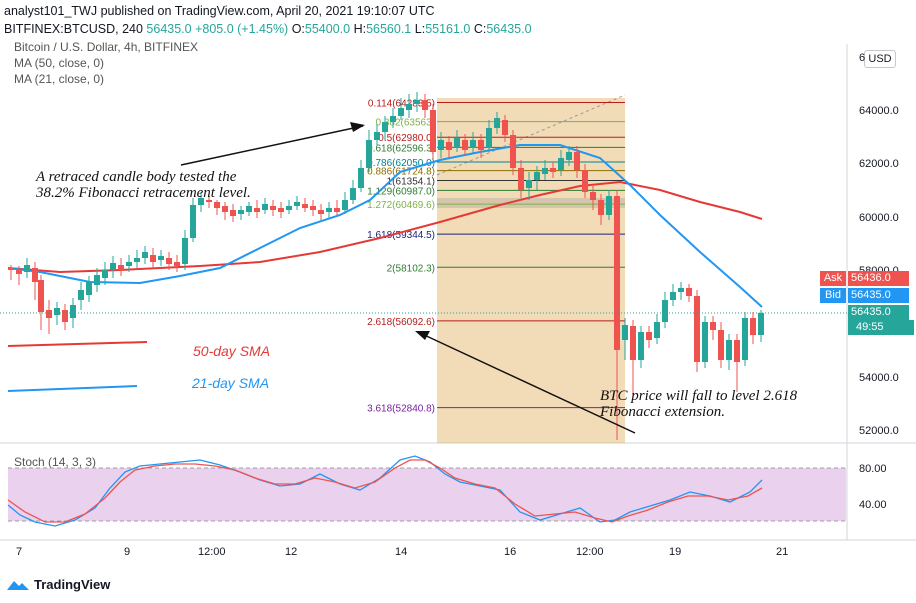  What do you see at coordinates (411, 182) in the screenshot?
I see `fib-level-label: 1(61354.1)` at bounding box center [411, 182].